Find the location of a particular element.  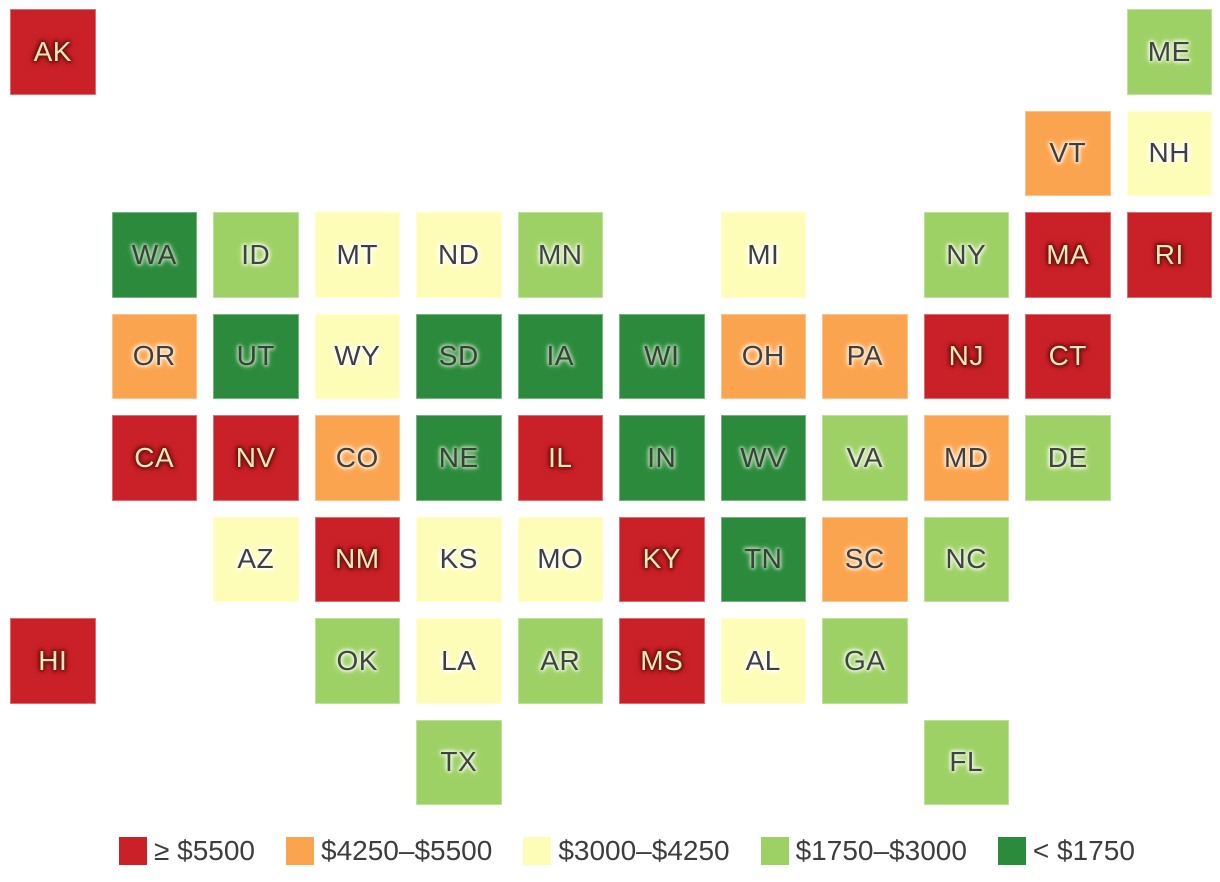

state-tile-al: AL is located at coordinates (763, 661).